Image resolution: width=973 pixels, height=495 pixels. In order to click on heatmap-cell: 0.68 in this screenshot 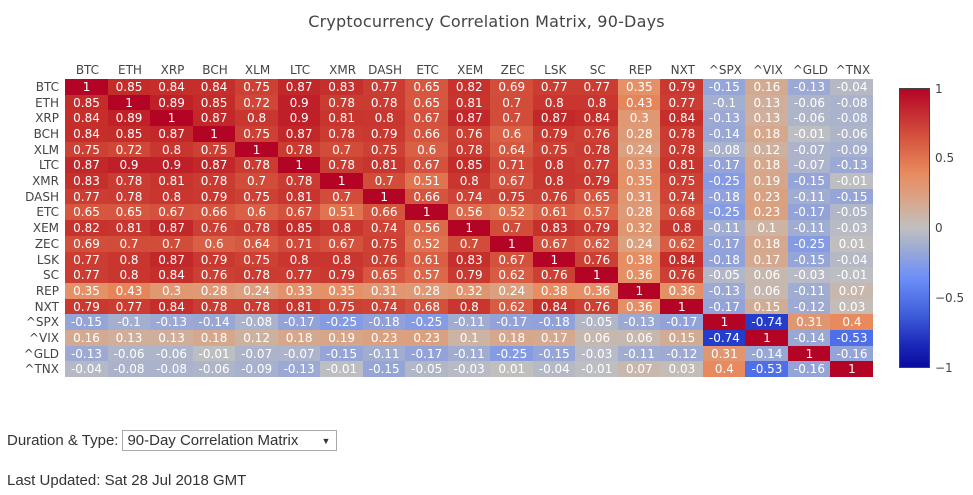, I will do `click(427, 306)`.